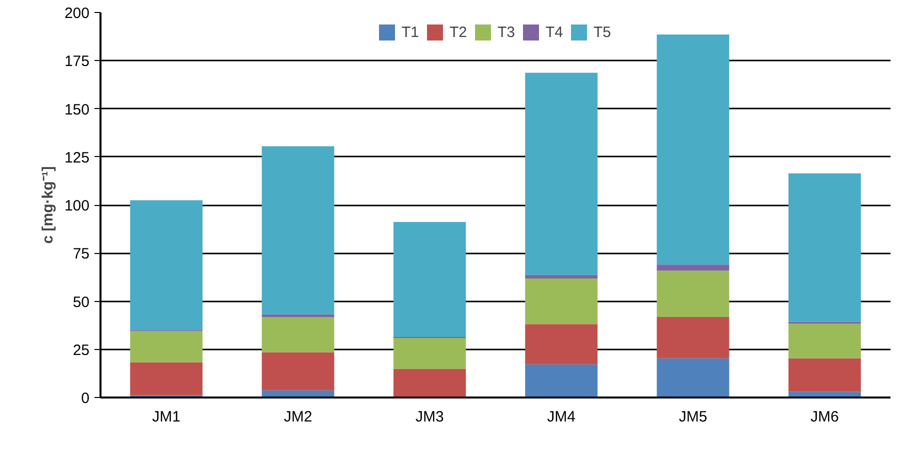  What do you see at coordinates (85, 398) in the screenshot?
I see `y-tick-label: 0` at bounding box center [85, 398].